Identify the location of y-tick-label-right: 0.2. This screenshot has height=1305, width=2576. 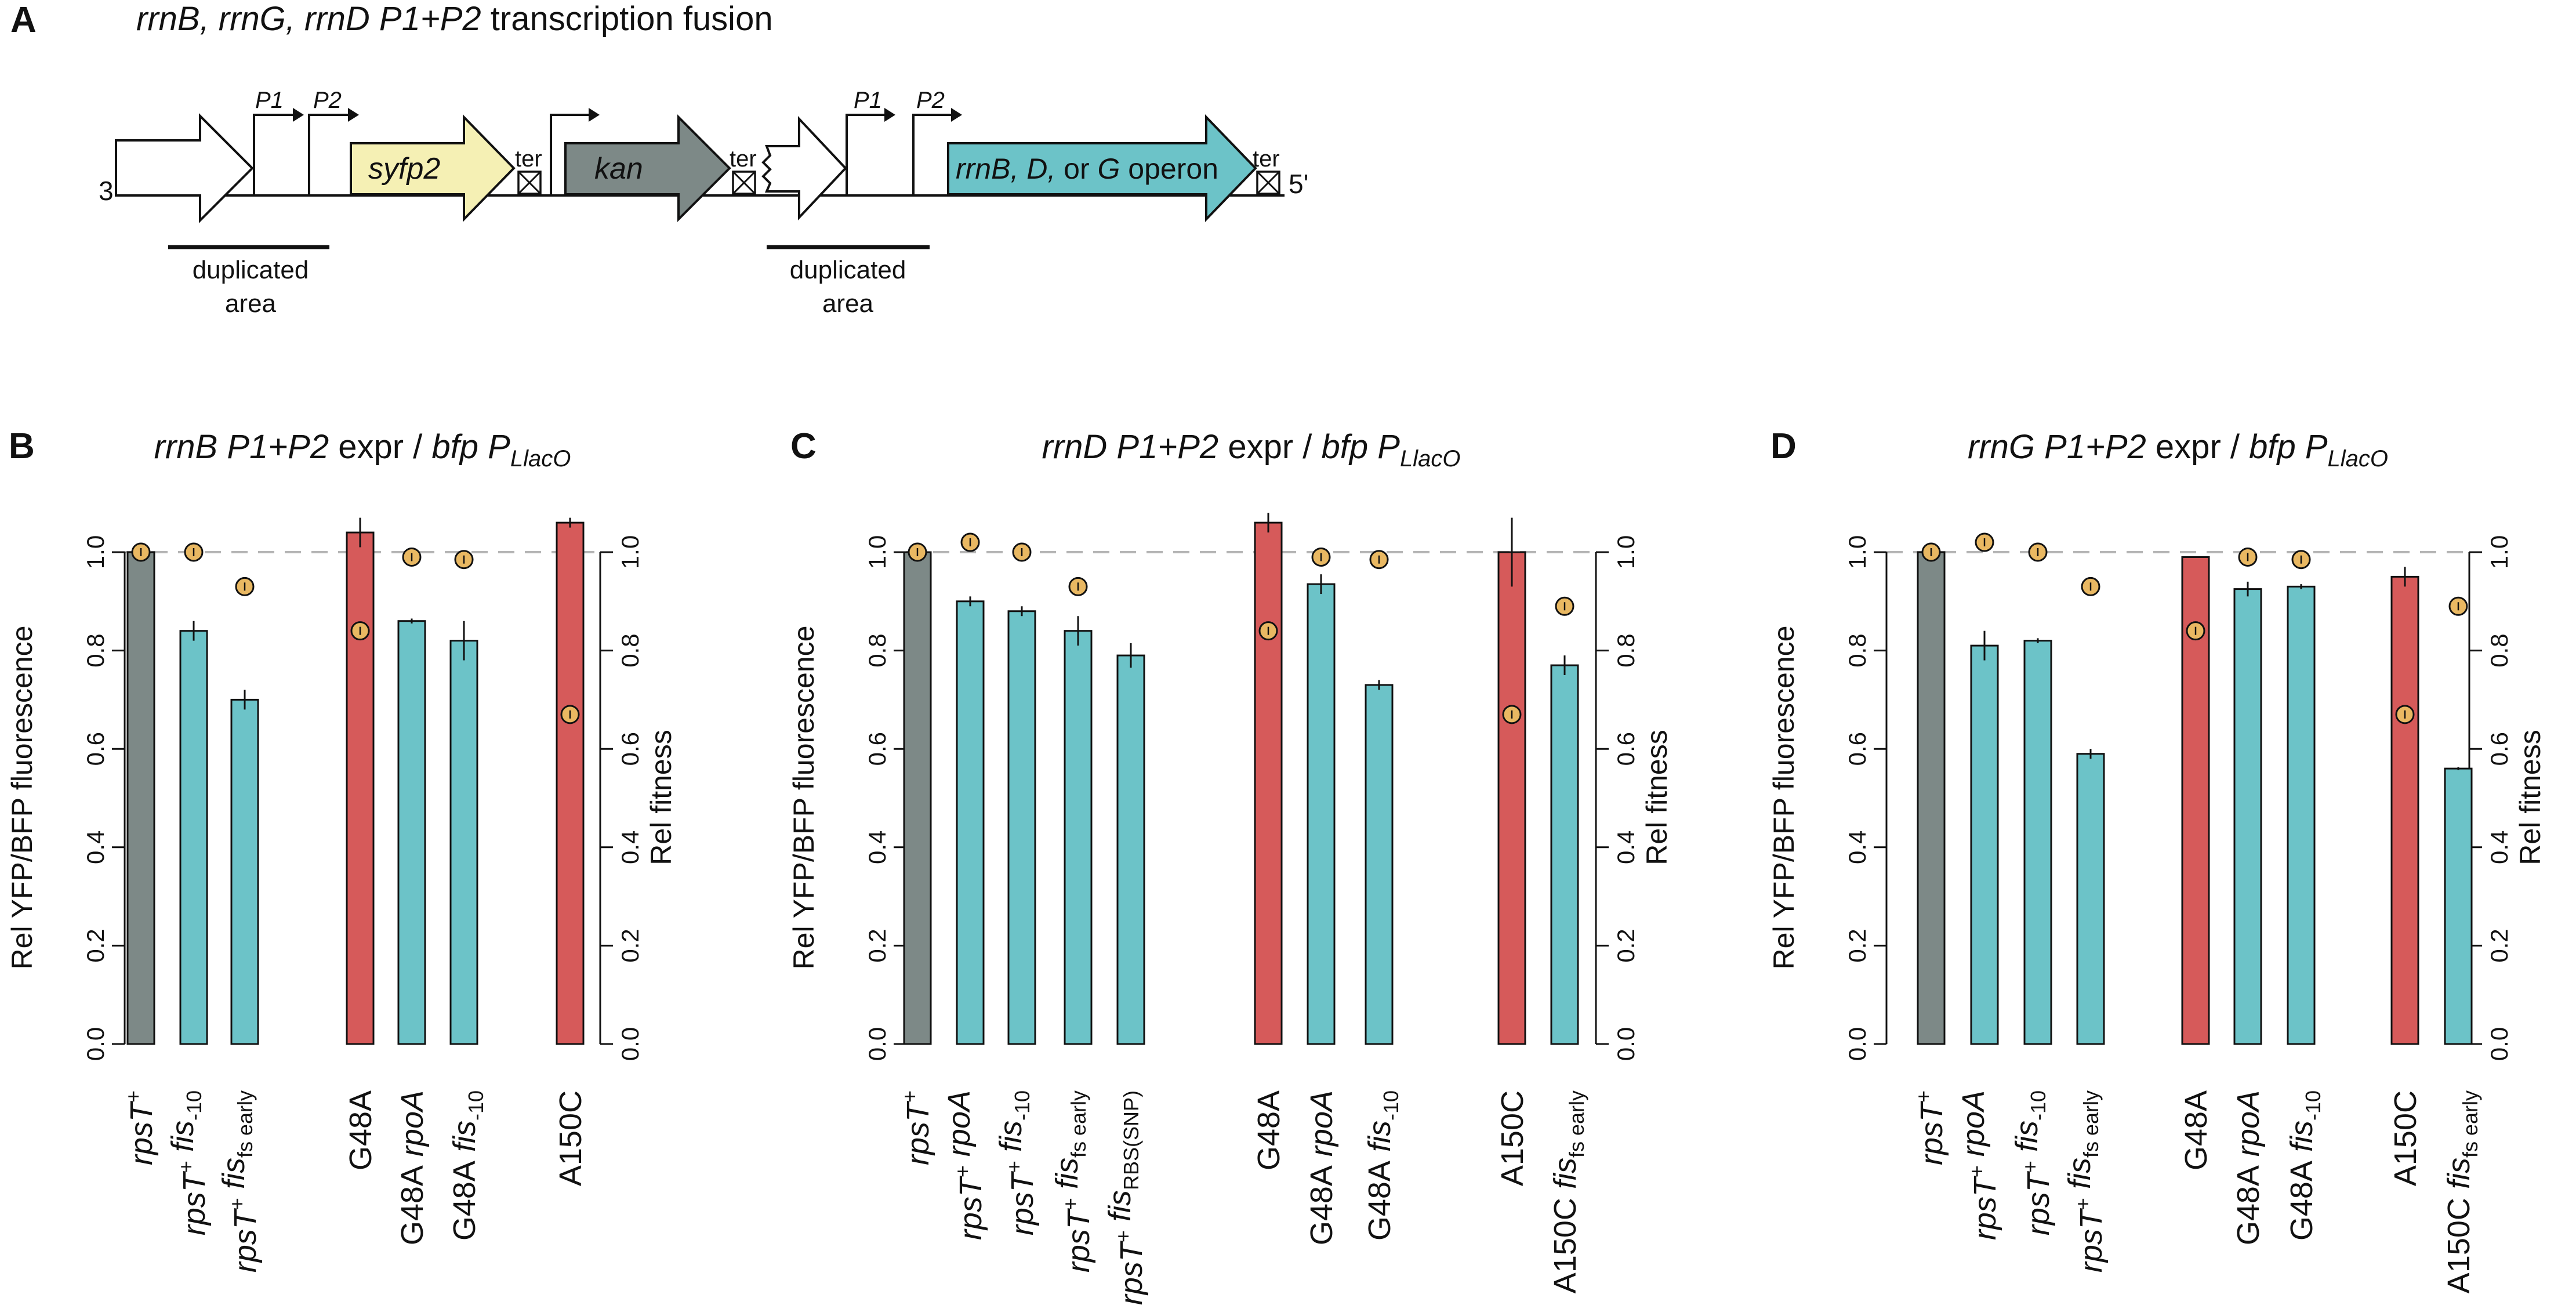
(630, 945).